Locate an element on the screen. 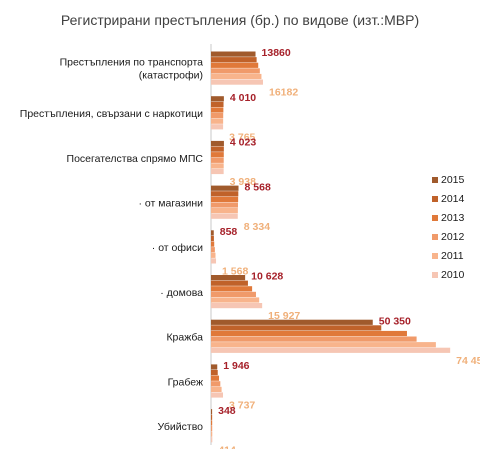 This screenshot has width=480, height=449. category-label-6: Кражба is located at coordinates (184, 338).